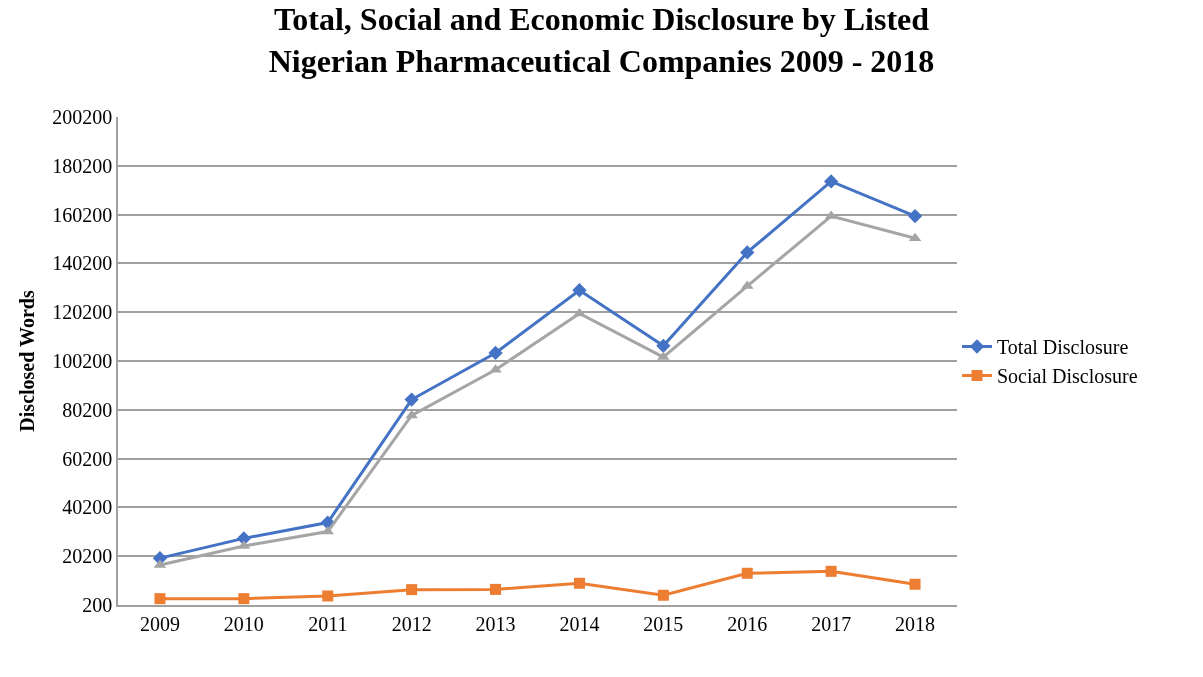 The width and height of the screenshot is (1203, 677). I want to click on chart-title: Total, Social and Economic Disclosure by Listed Nigerian Pharmaceutical Companies 2009 - 2018, so click(601, 40).